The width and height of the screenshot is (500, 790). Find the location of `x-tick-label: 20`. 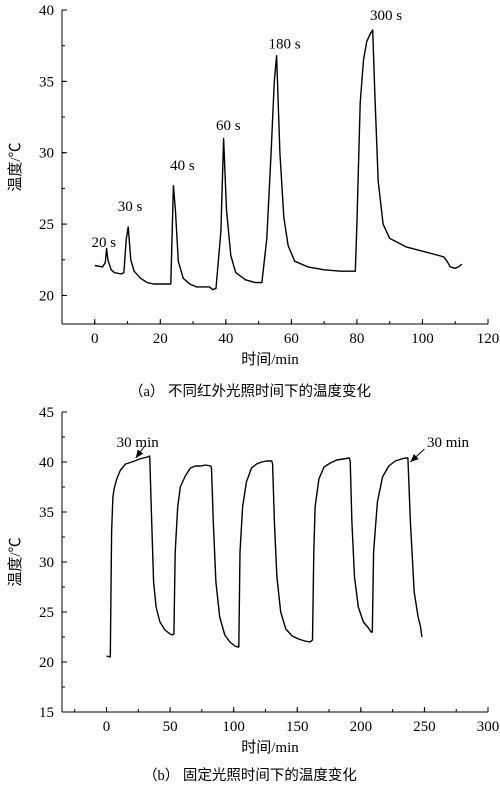

x-tick-label: 20 is located at coordinates (160, 339).